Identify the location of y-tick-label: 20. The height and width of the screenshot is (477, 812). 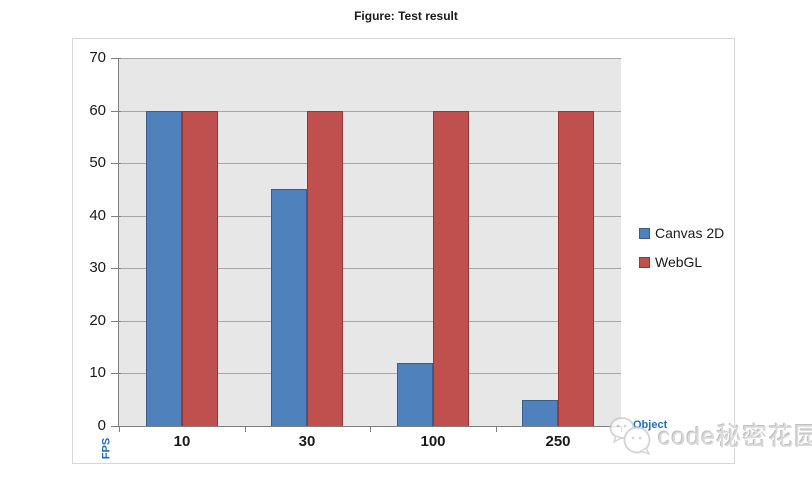
(97, 320).